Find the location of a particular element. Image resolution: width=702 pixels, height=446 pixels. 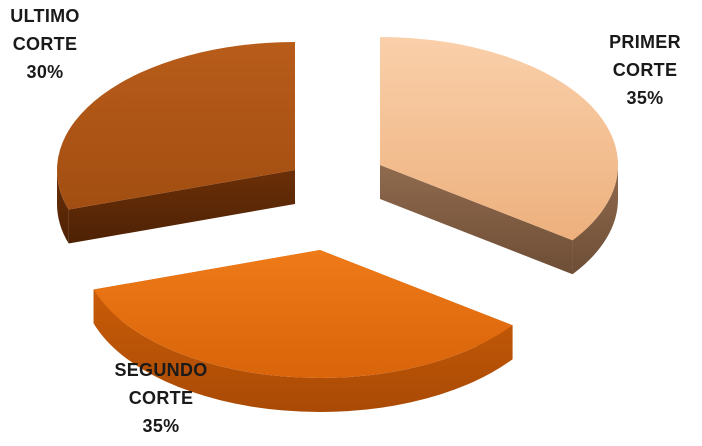

slice-label-primer-line1: PRIMER is located at coordinates (645, 42).